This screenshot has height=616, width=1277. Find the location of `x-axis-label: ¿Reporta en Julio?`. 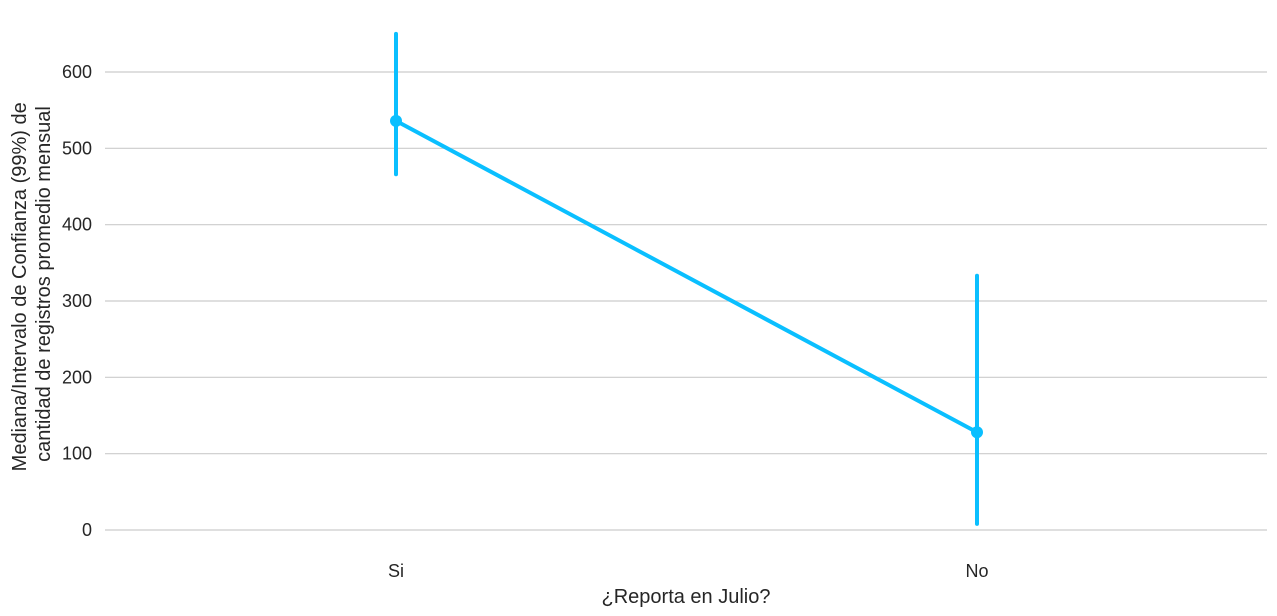

x-axis-label: ¿Reporta en Julio? is located at coordinates (686, 597).